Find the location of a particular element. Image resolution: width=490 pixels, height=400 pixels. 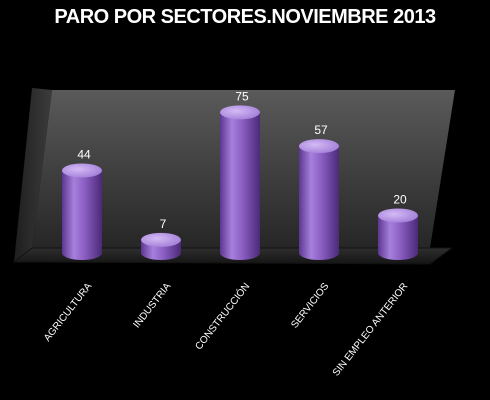

bar-construccion is located at coordinates (240, 182).